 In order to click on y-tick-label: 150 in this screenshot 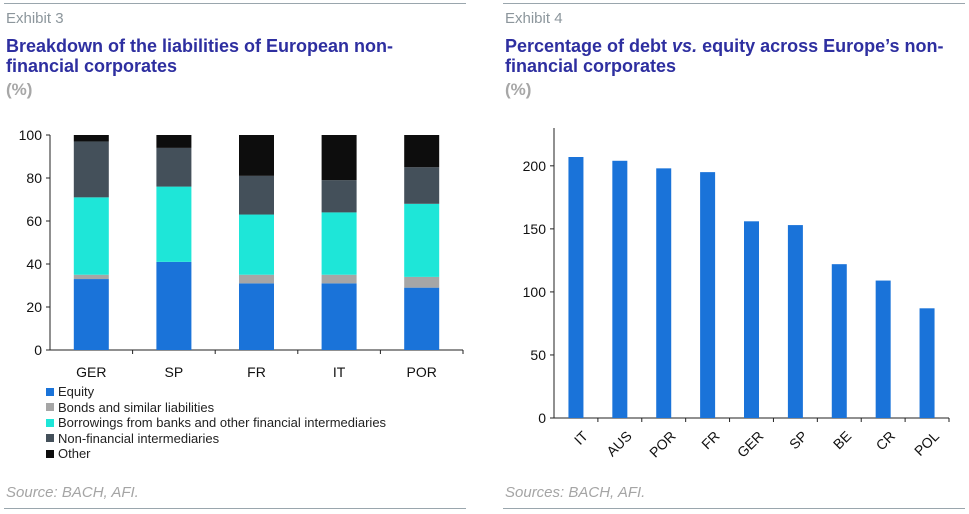, I will do `click(535, 229)`.